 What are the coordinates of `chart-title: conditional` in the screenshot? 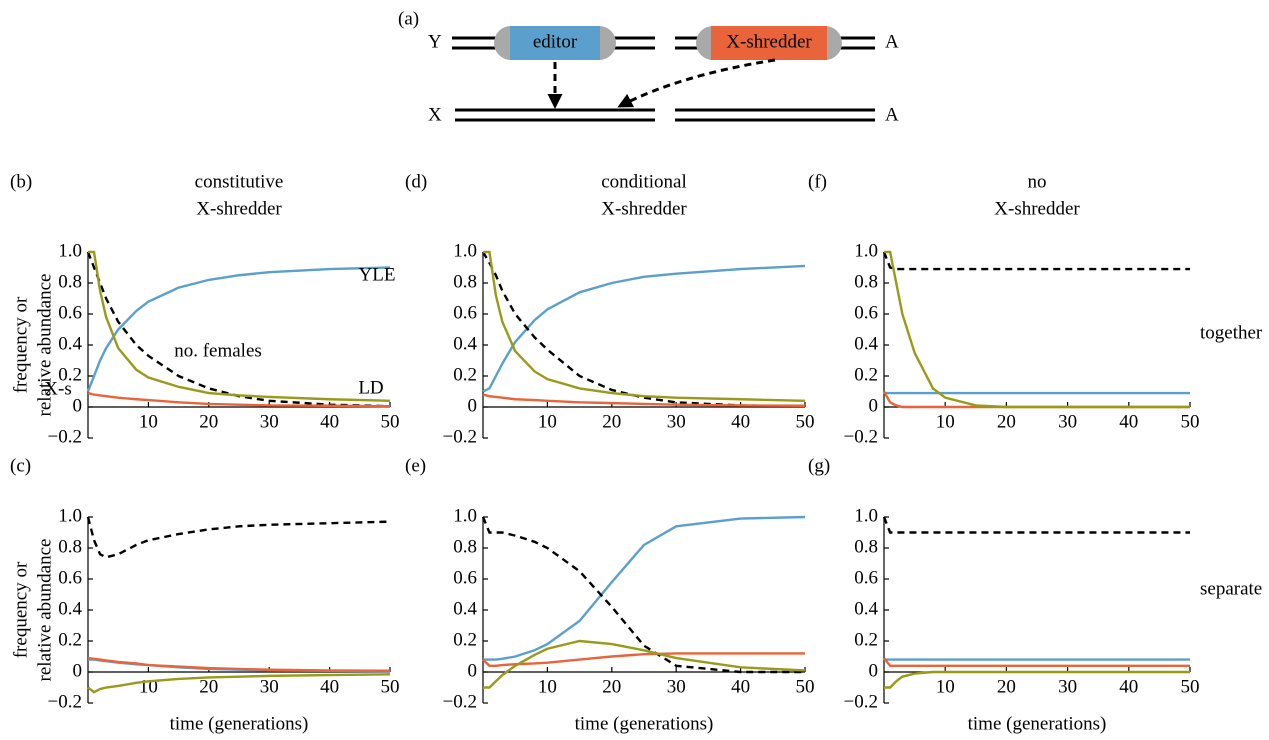 It's located at (643, 181).